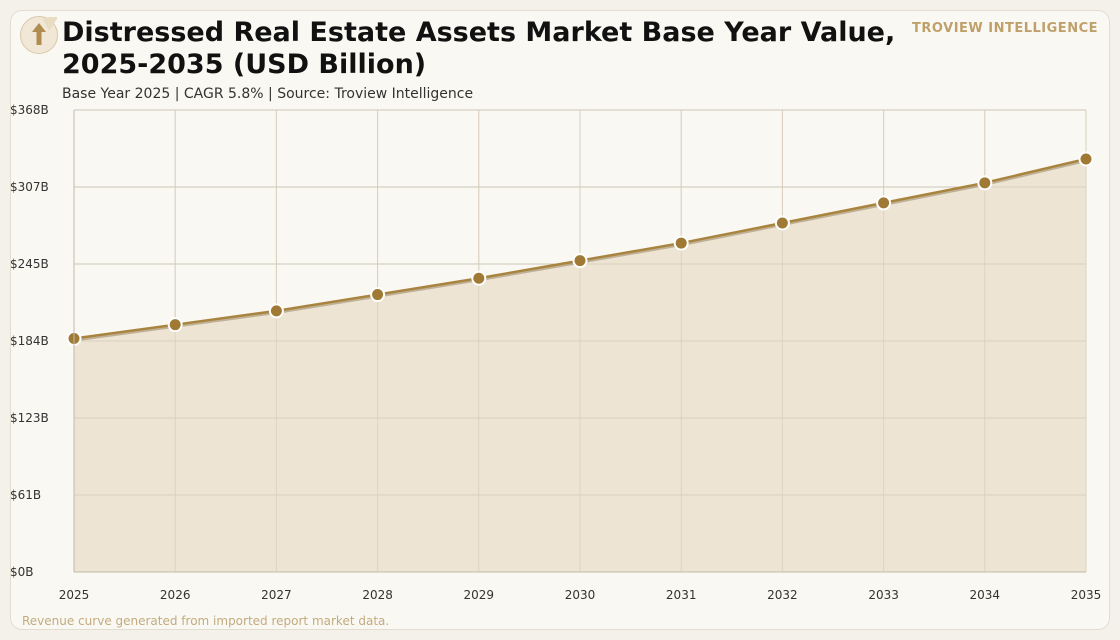 The height and width of the screenshot is (640, 1120). Describe the element at coordinates (985, 595) in the screenshot. I see `x-tick-label: 2034` at that location.